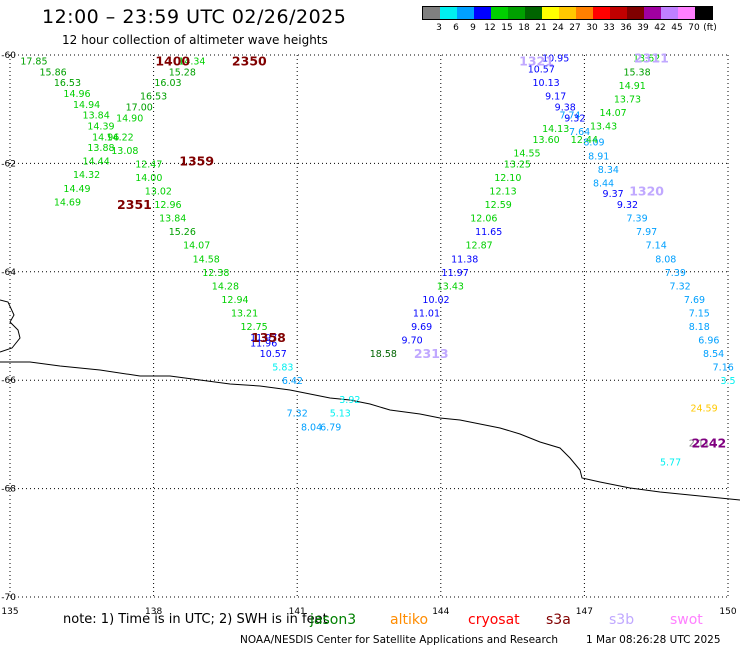 This screenshot has height=650, width=740. What do you see at coordinates (76, 94) in the screenshot?
I see `swh-value-label: 14.96` at bounding box center [76, 94].